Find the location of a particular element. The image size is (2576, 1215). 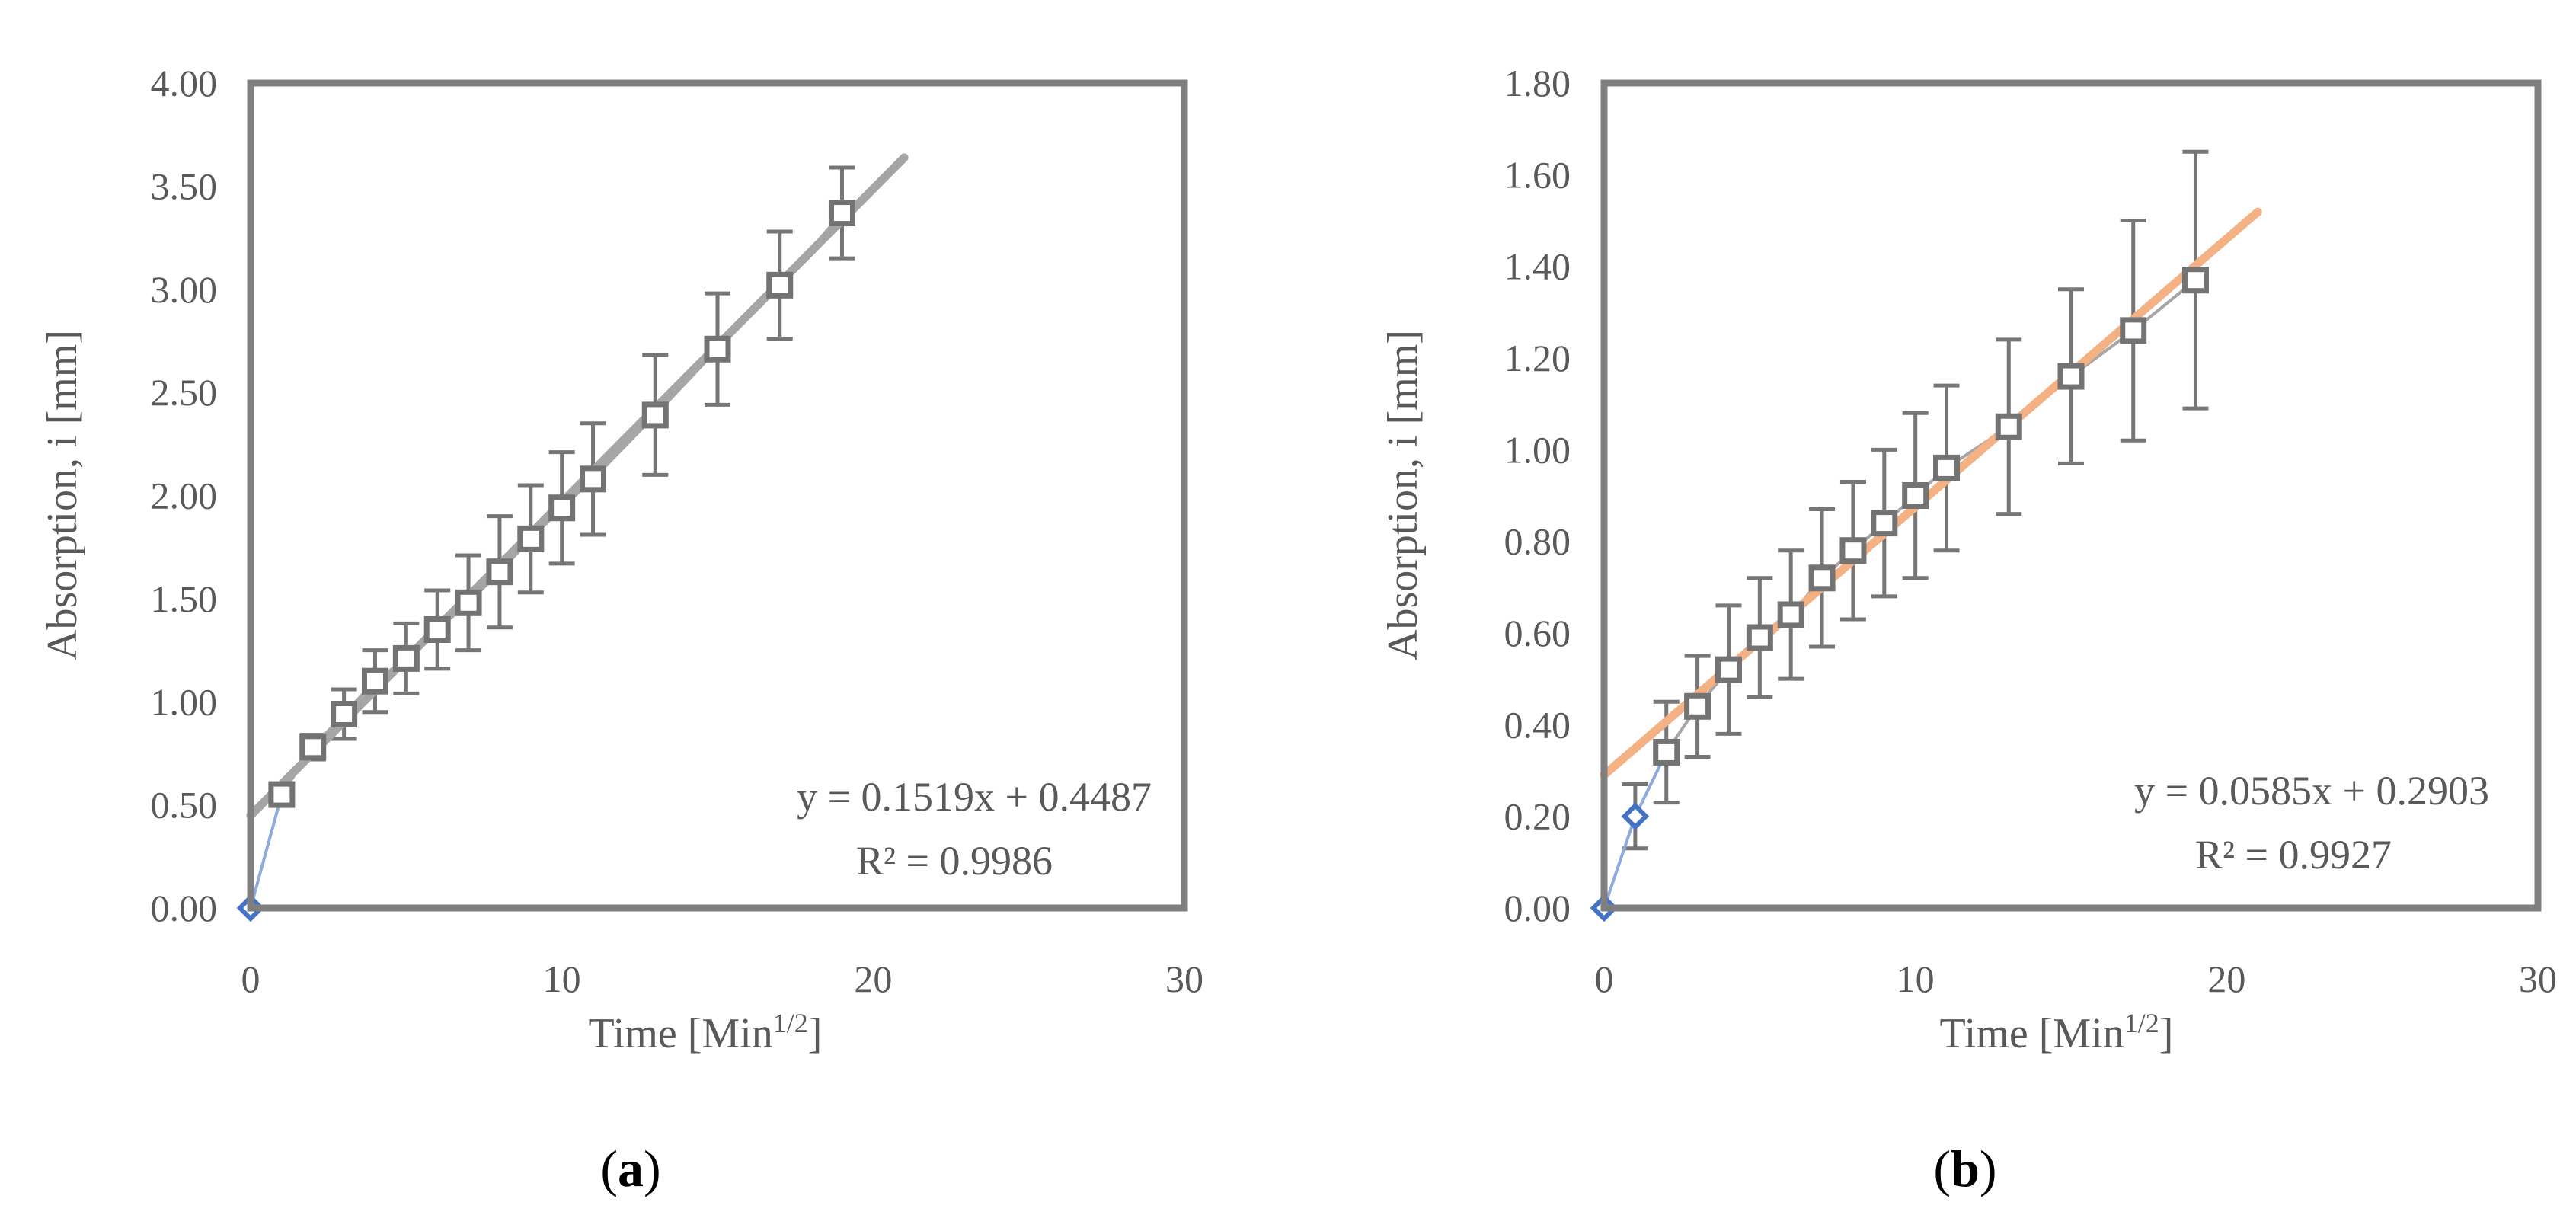

y-tick-label: 0.20 is located at coordinates (1537, 816).